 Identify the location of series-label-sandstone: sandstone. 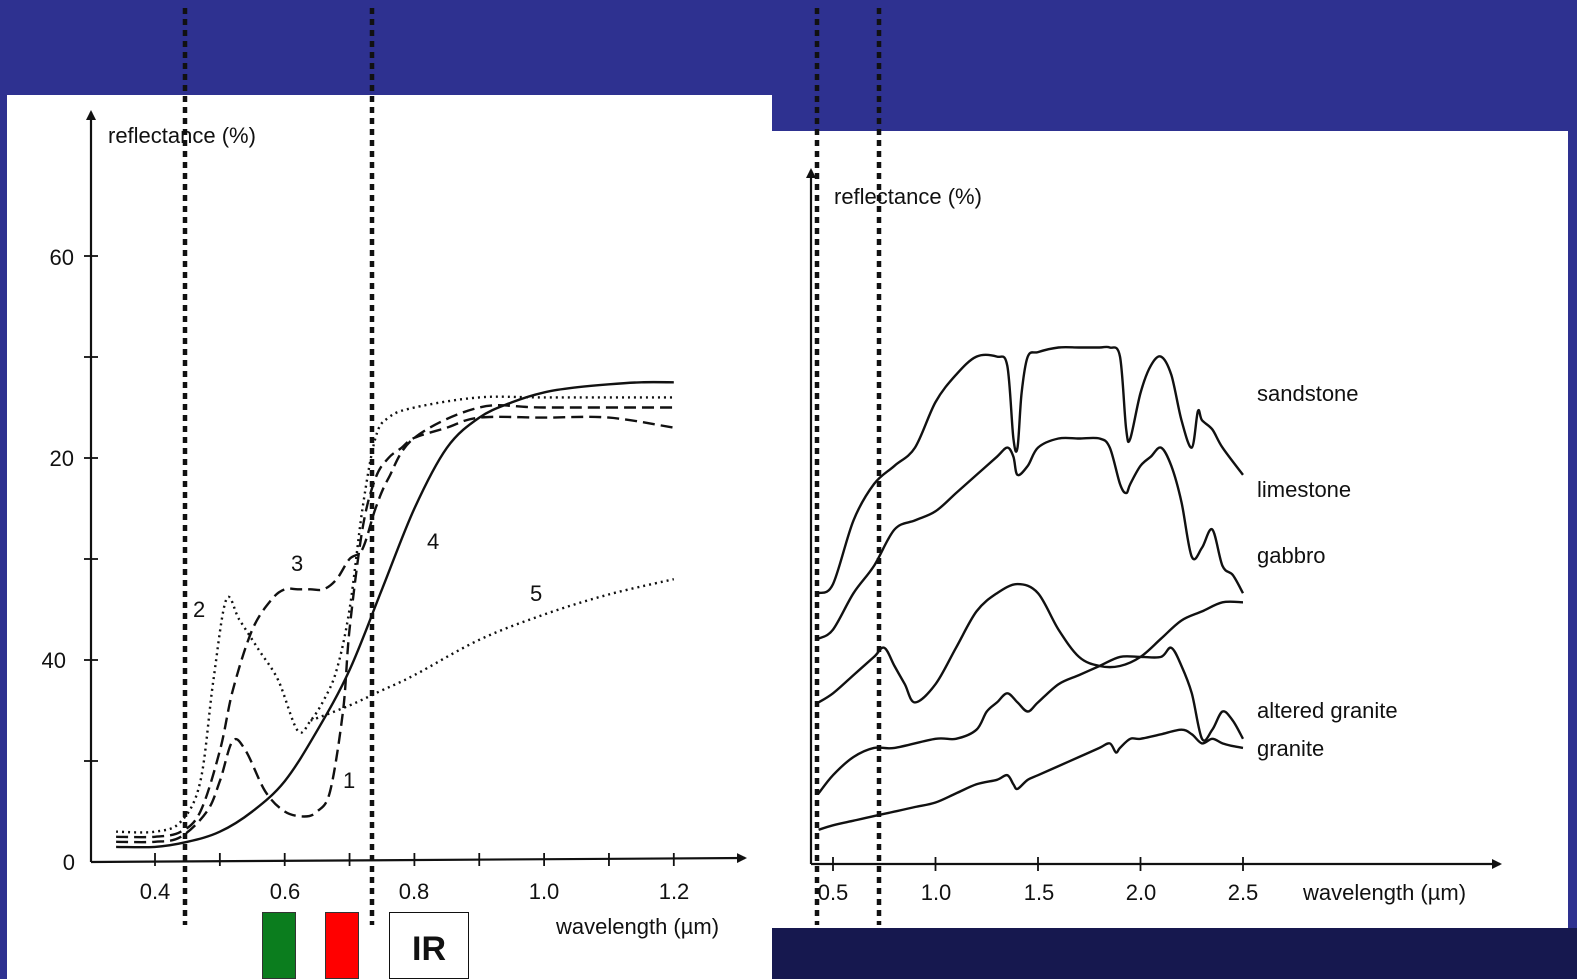
(1308, 393).